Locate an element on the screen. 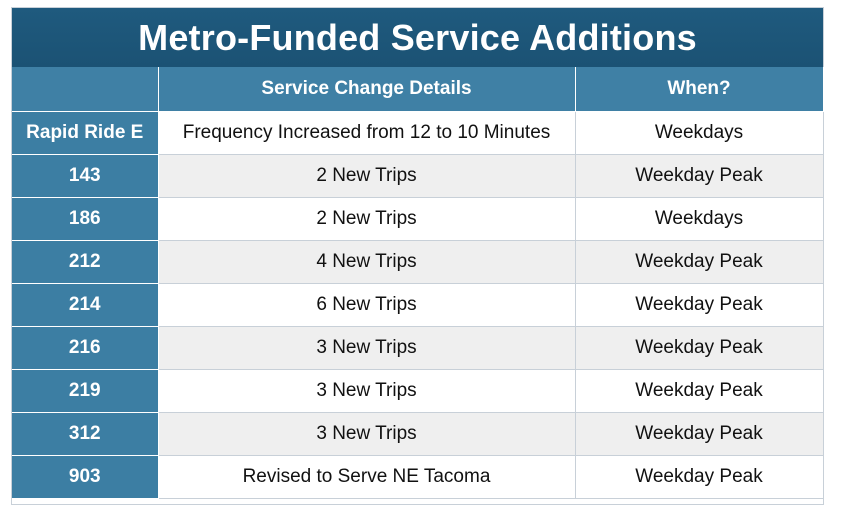 The height and width of the screenshot is (518, 844). details-cell: 4 New Trips is located at coordinates (367, 262).